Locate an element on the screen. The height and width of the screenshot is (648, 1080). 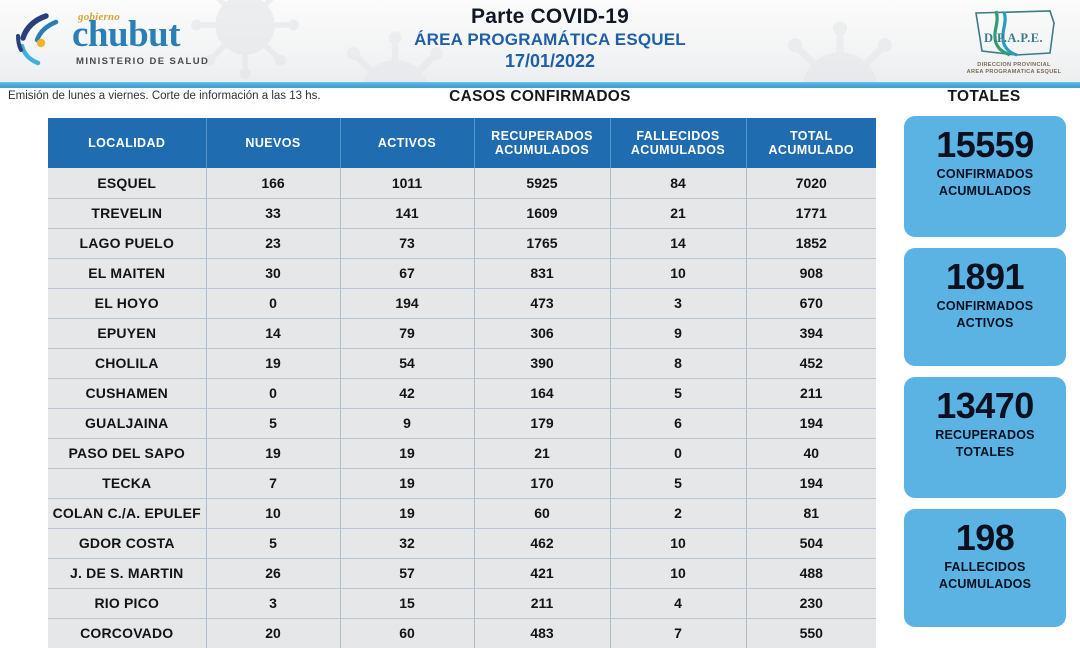
cell-nuevos: 14 is located at coordinates (273, 333).